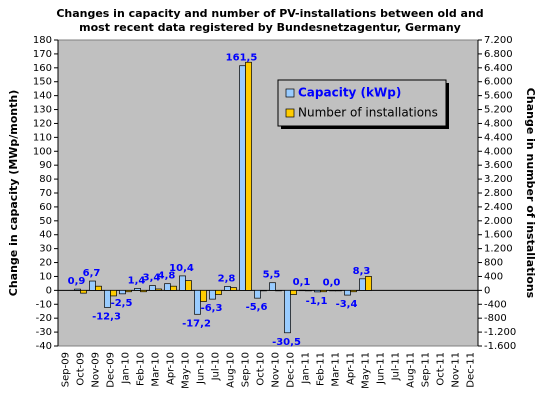  Describe the element at coordinates (45, 165) in the screenshot. I see `y-tick-label: 90` at that location.